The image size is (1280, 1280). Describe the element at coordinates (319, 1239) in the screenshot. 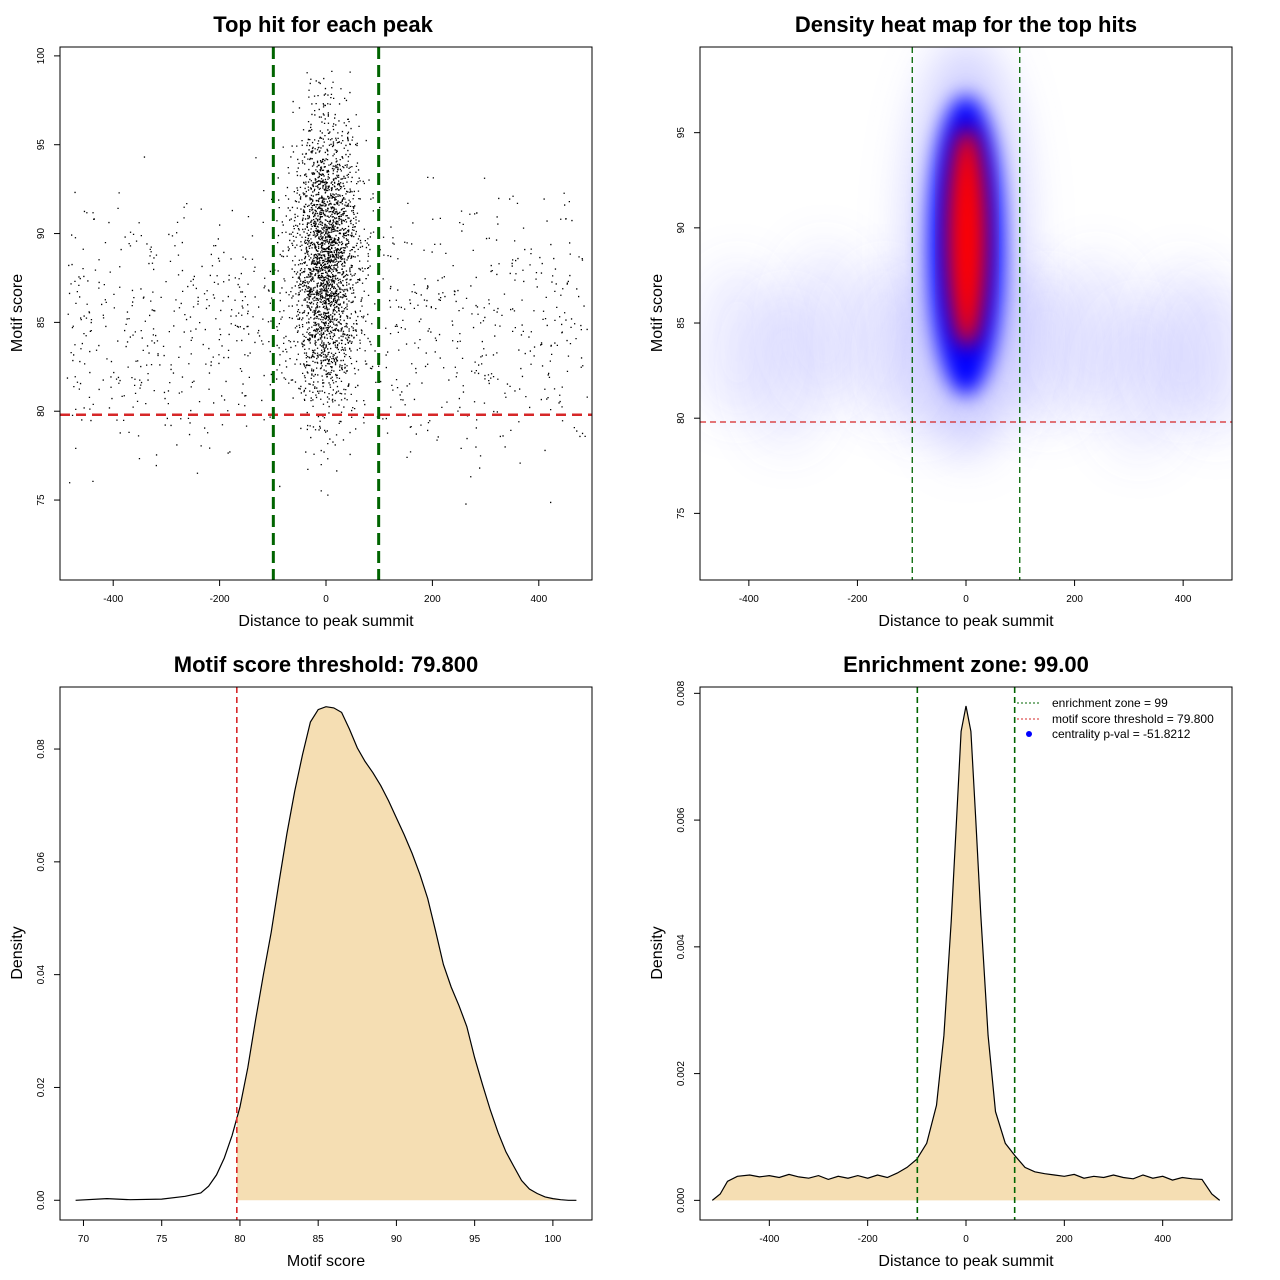

I see `x-tick-label: 85` at that location.